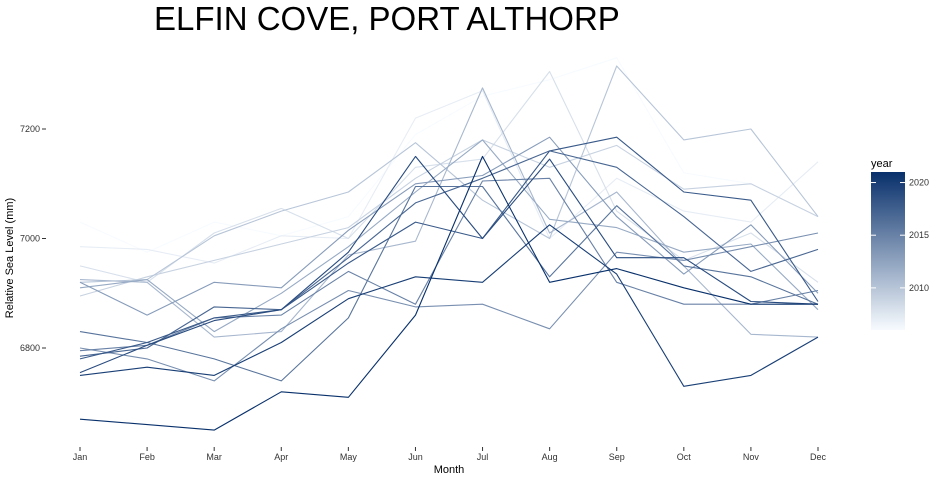 The image size is (940, 480). I want to click on x-tick-label: Mar, so click(214, 457).